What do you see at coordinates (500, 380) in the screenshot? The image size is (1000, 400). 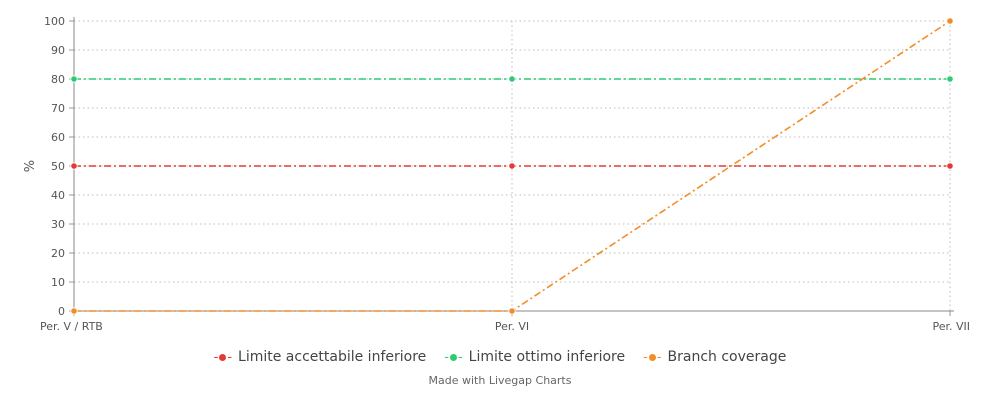 I see `chart-credit: Made with Livegap Charts` at bounding box center [500, 380].